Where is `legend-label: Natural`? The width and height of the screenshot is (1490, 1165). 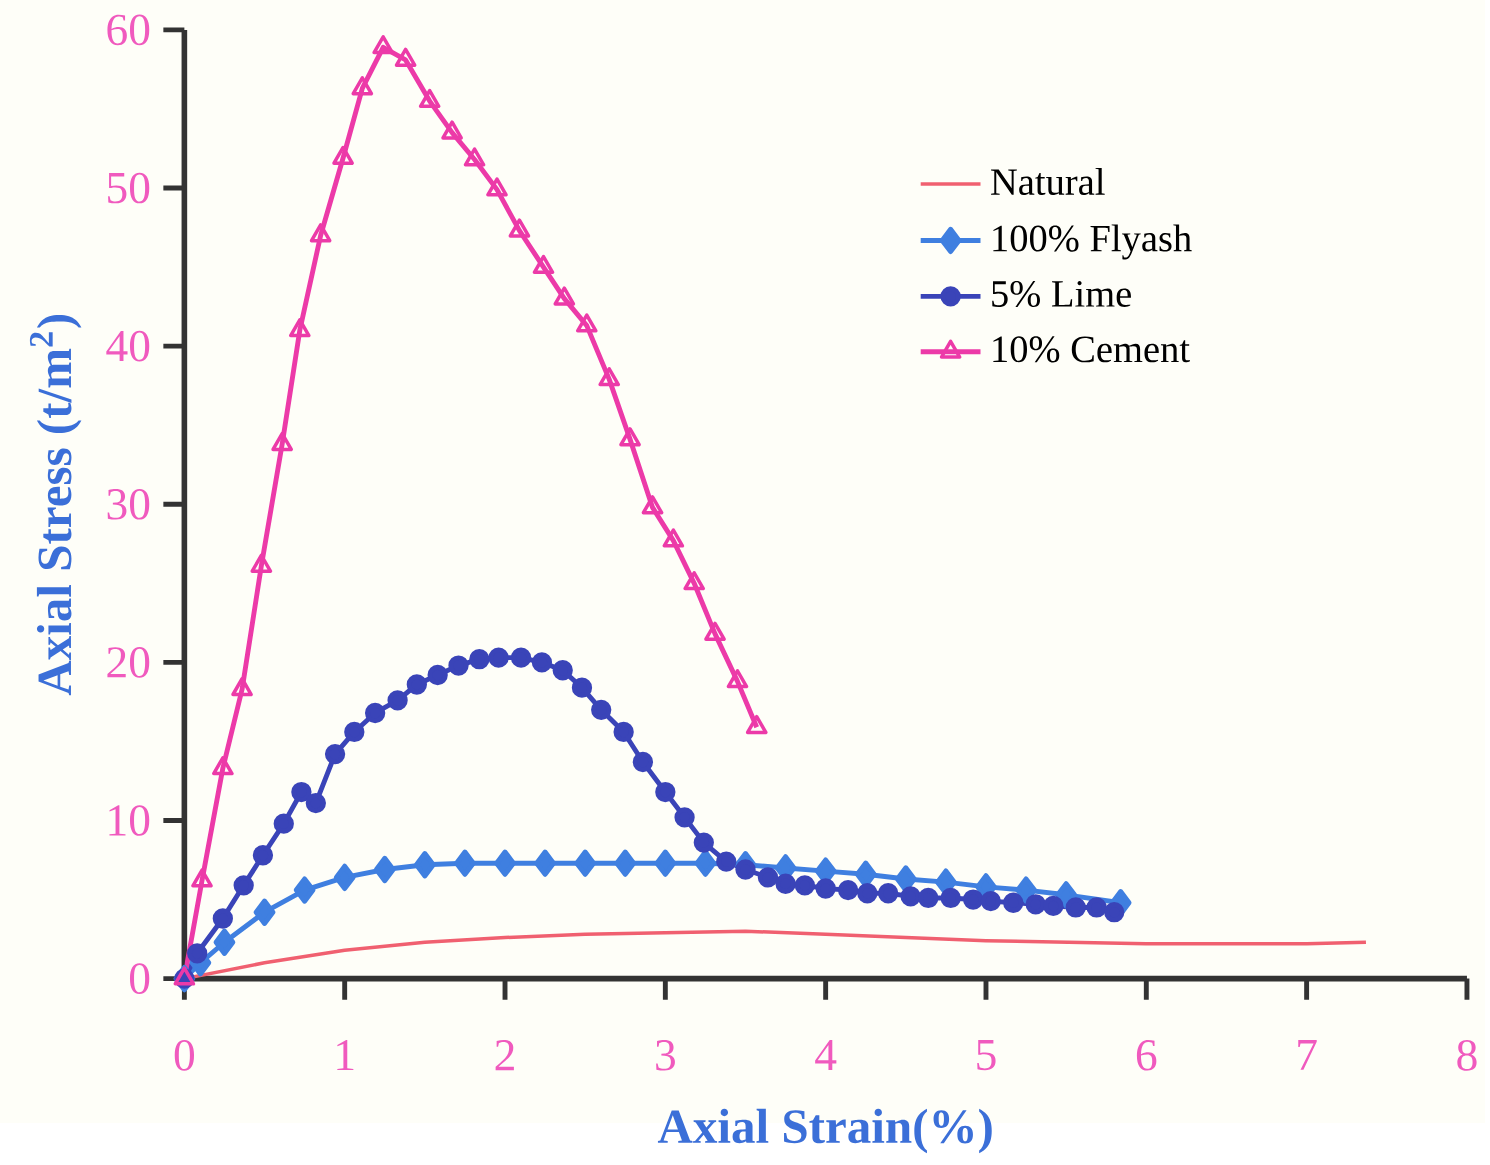 legend-label: Natural is located at coordinates (1048, 182).